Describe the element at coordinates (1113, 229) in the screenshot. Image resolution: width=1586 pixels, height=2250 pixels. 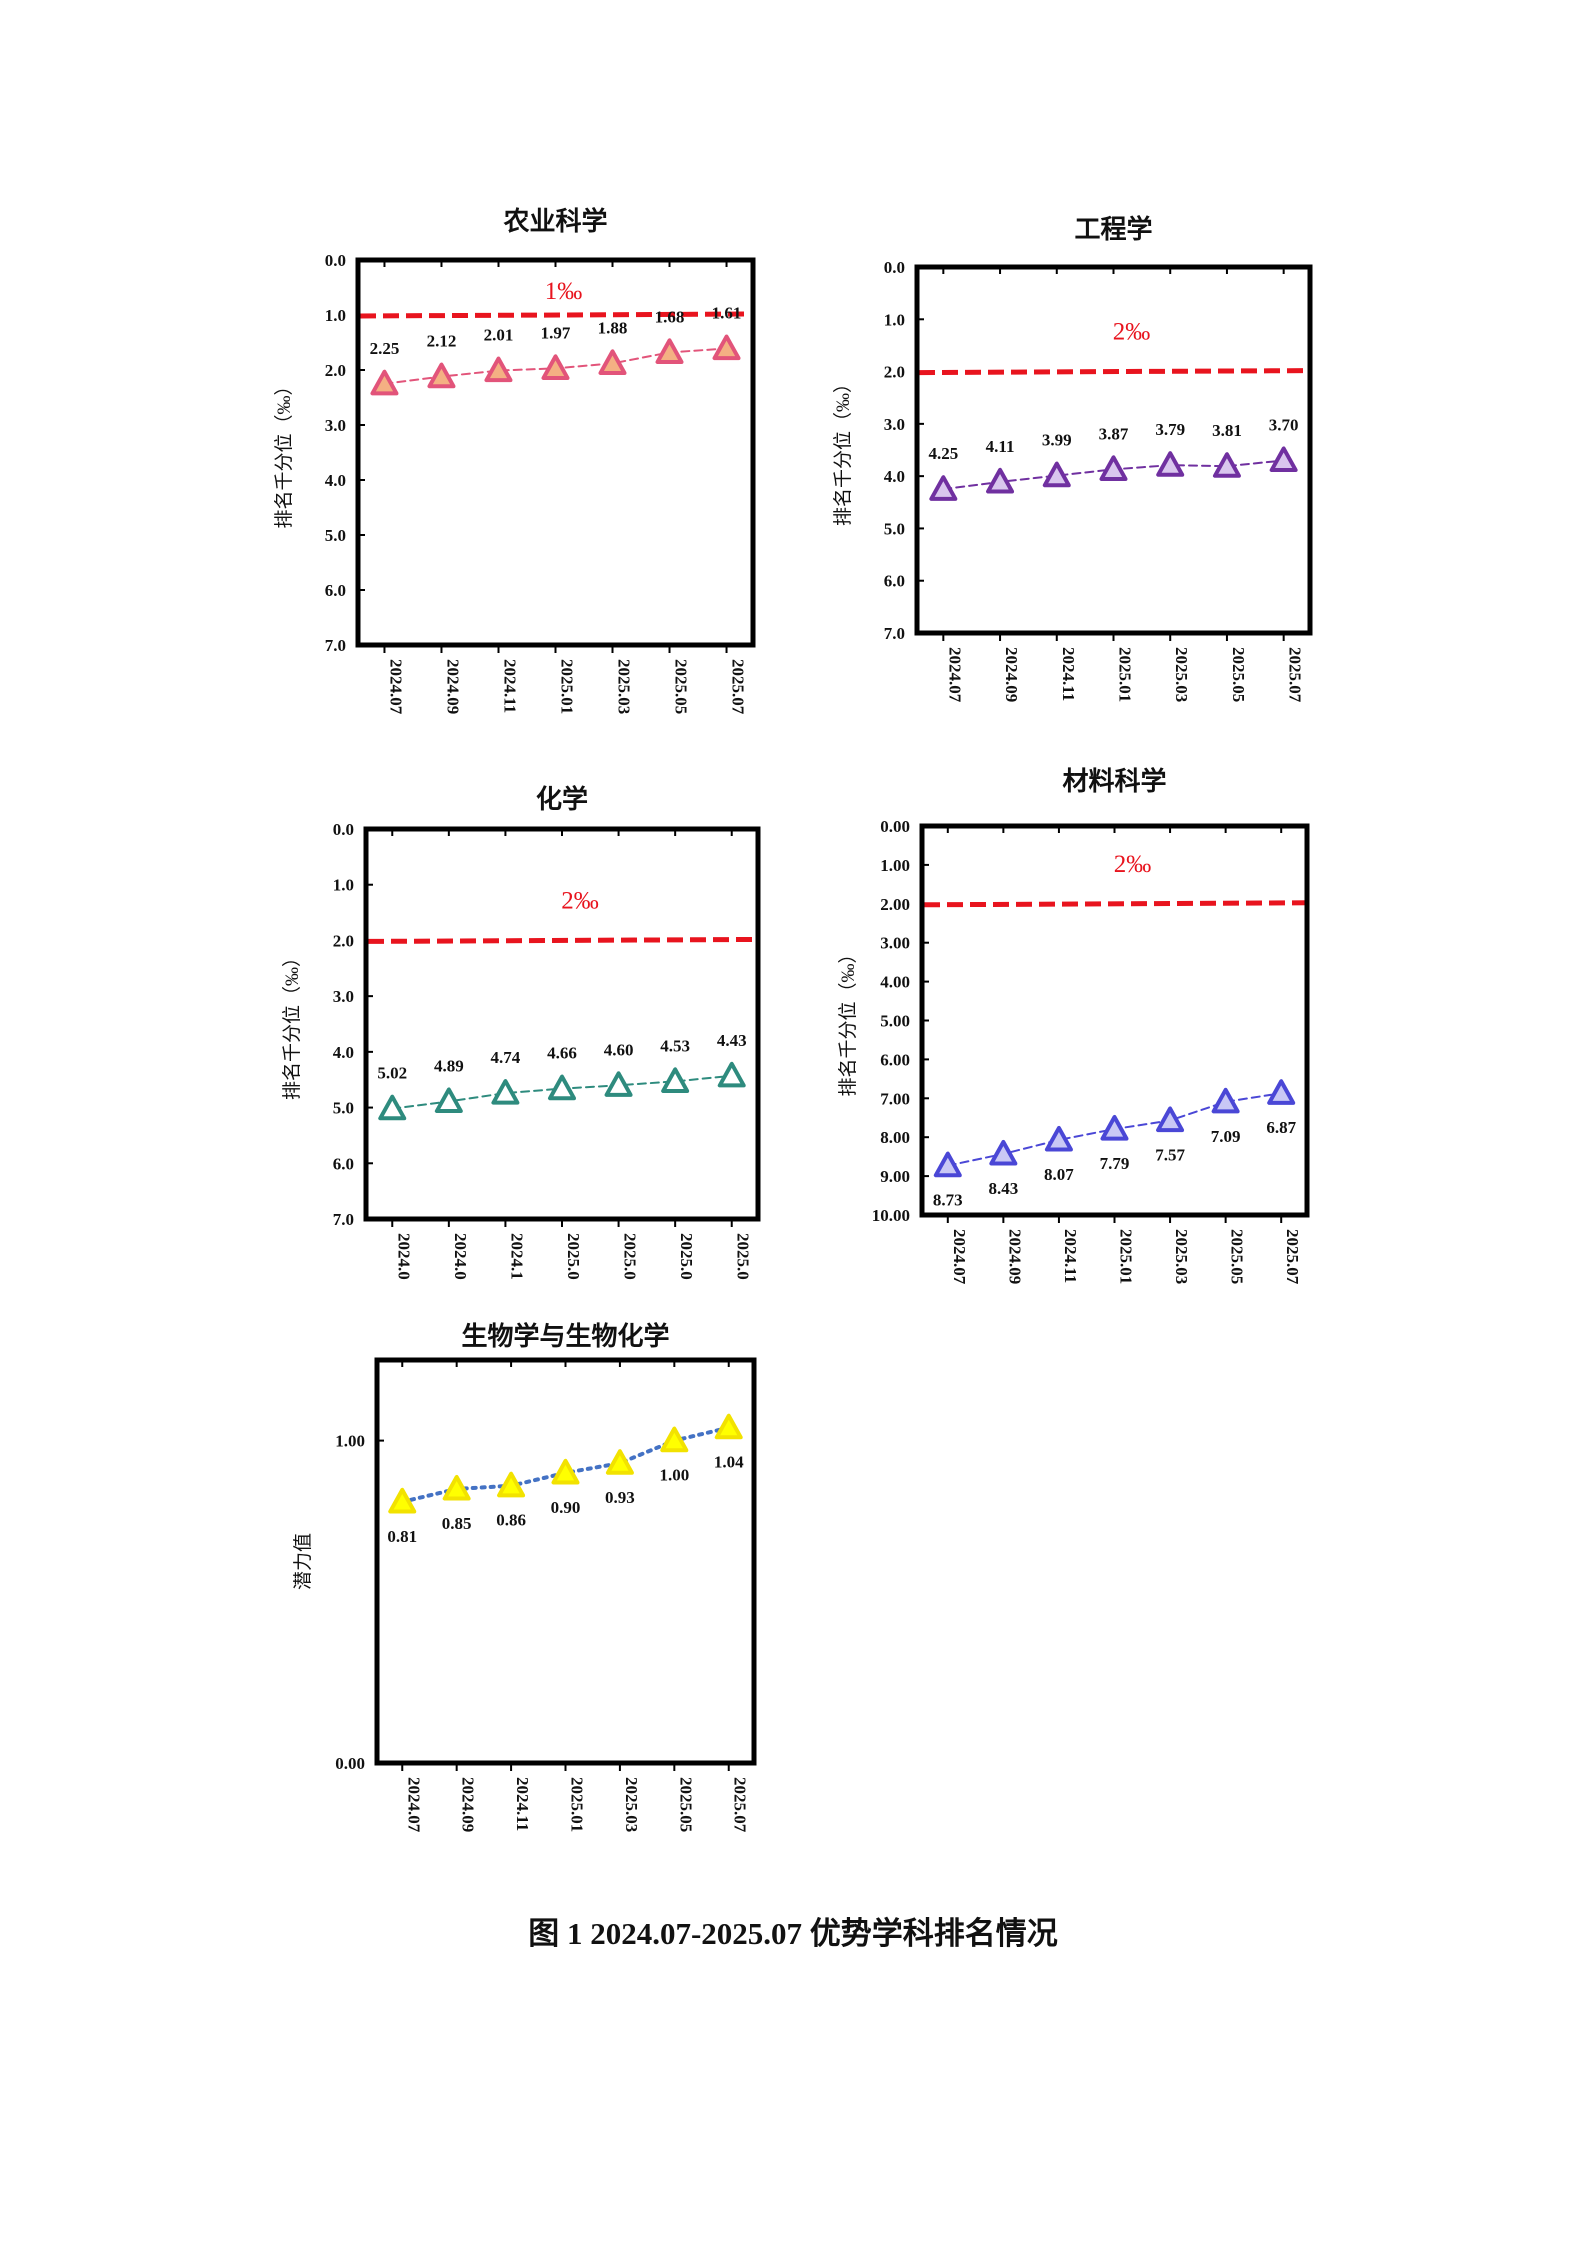
I see `chart-title: 工程学` at that location.